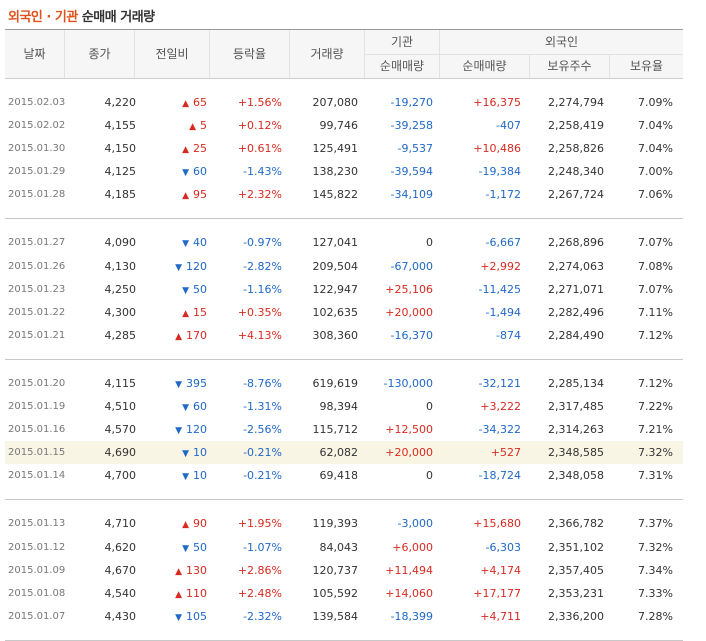 The width and height of the screenshot is (706, 641). What do you see at coordinates (655, 289) in the screenshot?
I see `foreign-ratio-cell: 7.07%` at bounding box center [655, 289].